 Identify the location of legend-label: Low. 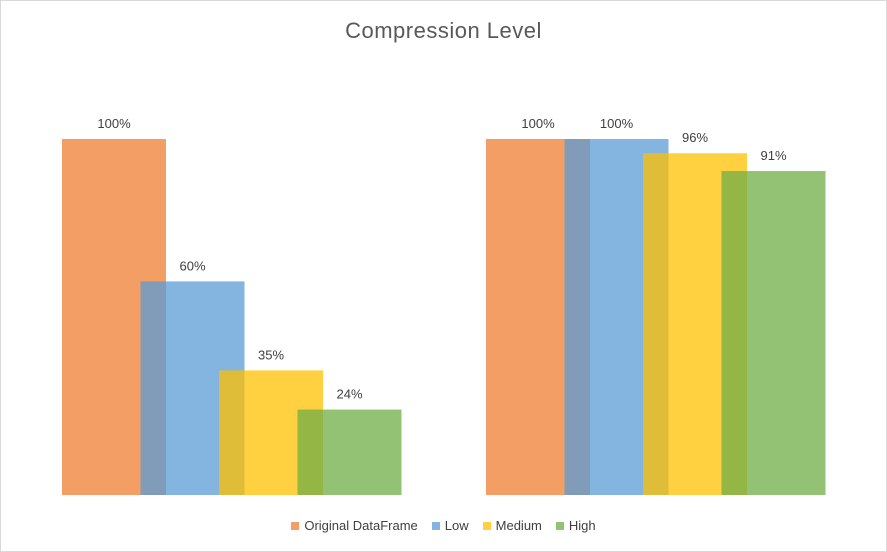
(456, 525).